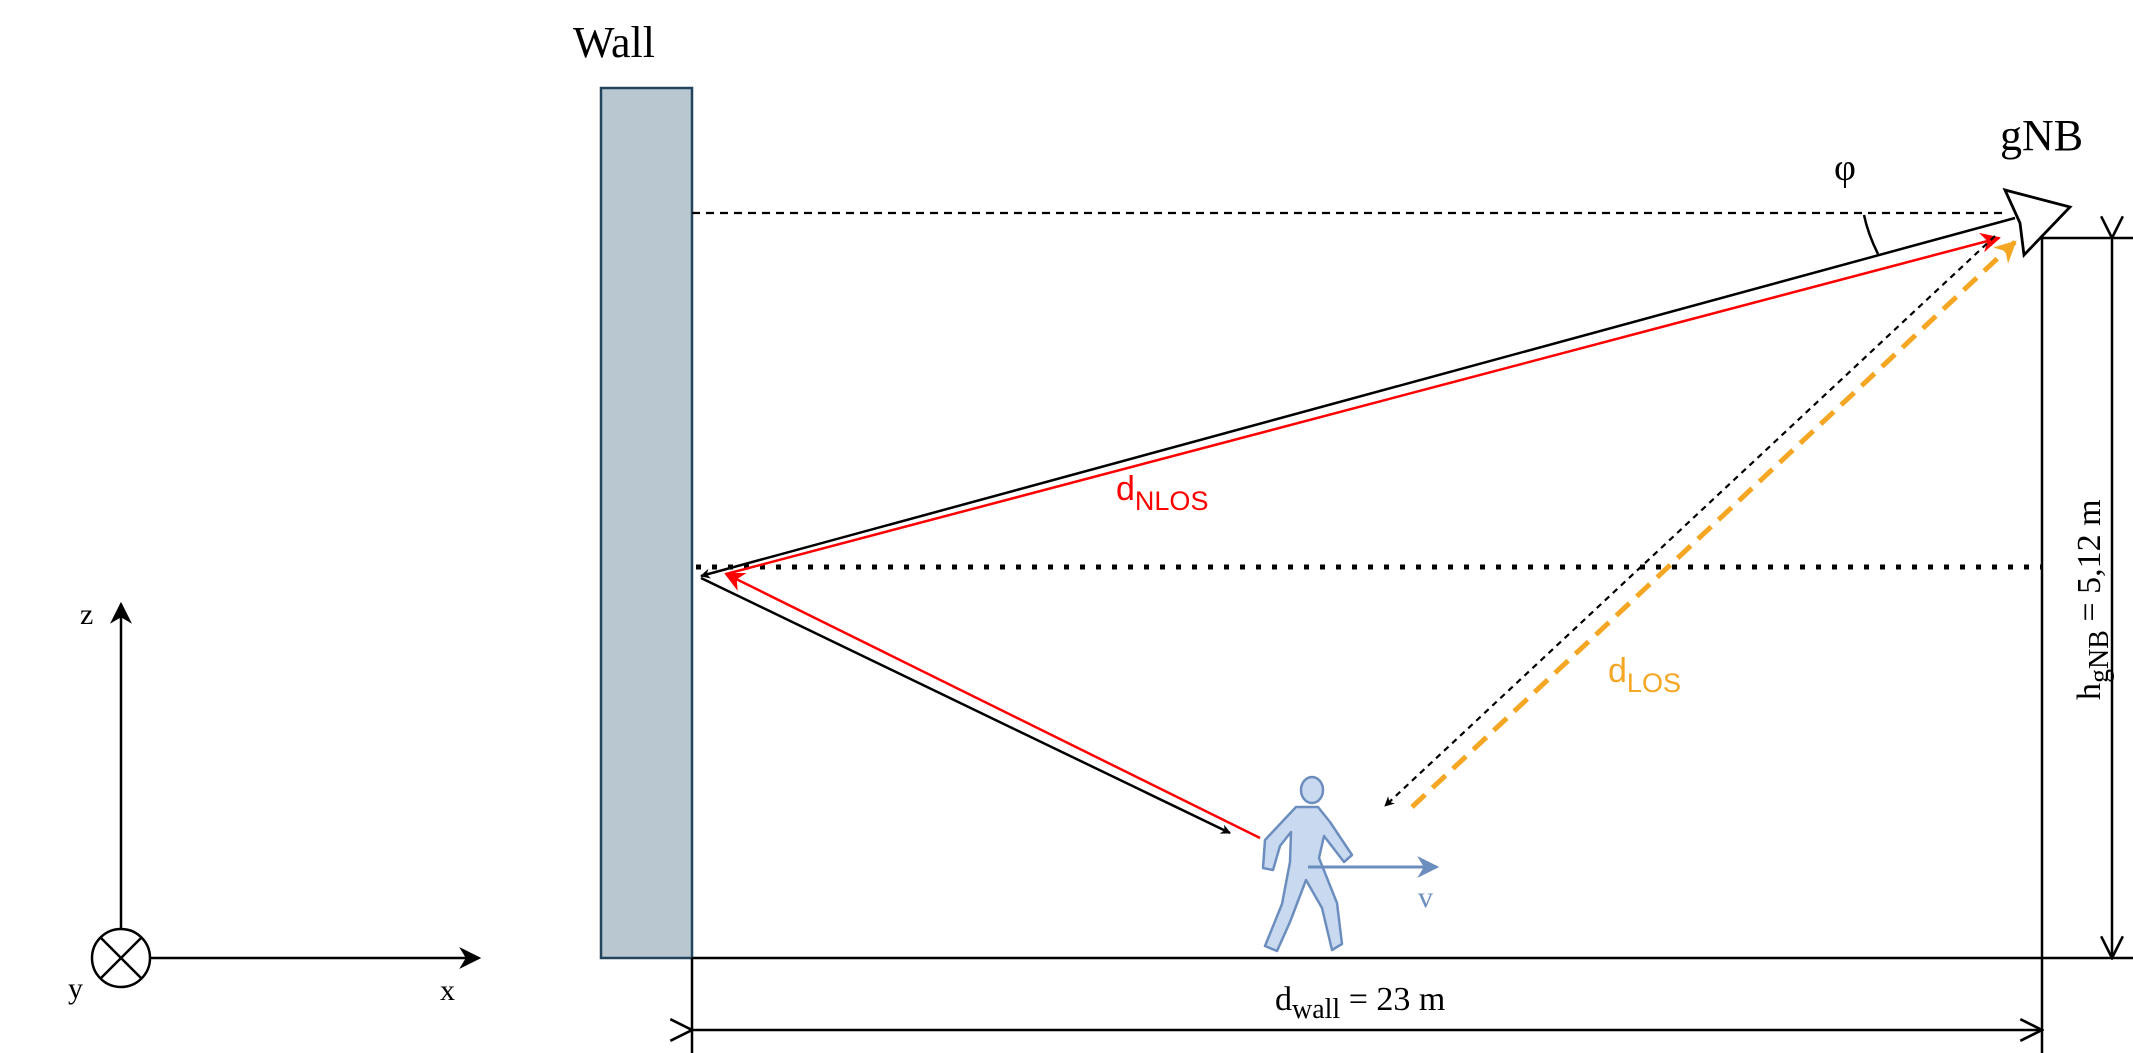 This screenshot has height=1053, width=2133. What do you see at coordinates (1307, 864) in the screenshot?
I see `pedestrian-icon` at bounding box center [1307, 864].